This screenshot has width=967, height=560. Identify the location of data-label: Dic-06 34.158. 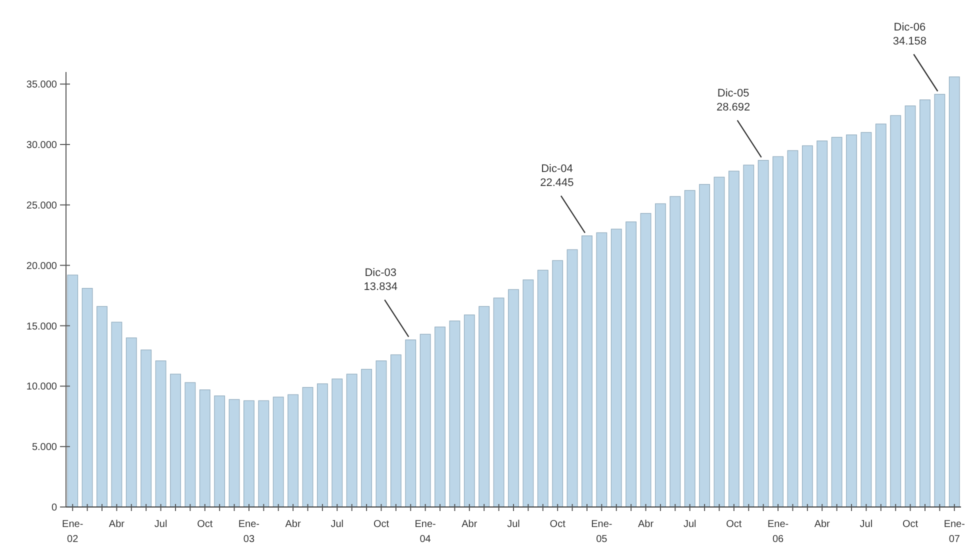
(909, 34).